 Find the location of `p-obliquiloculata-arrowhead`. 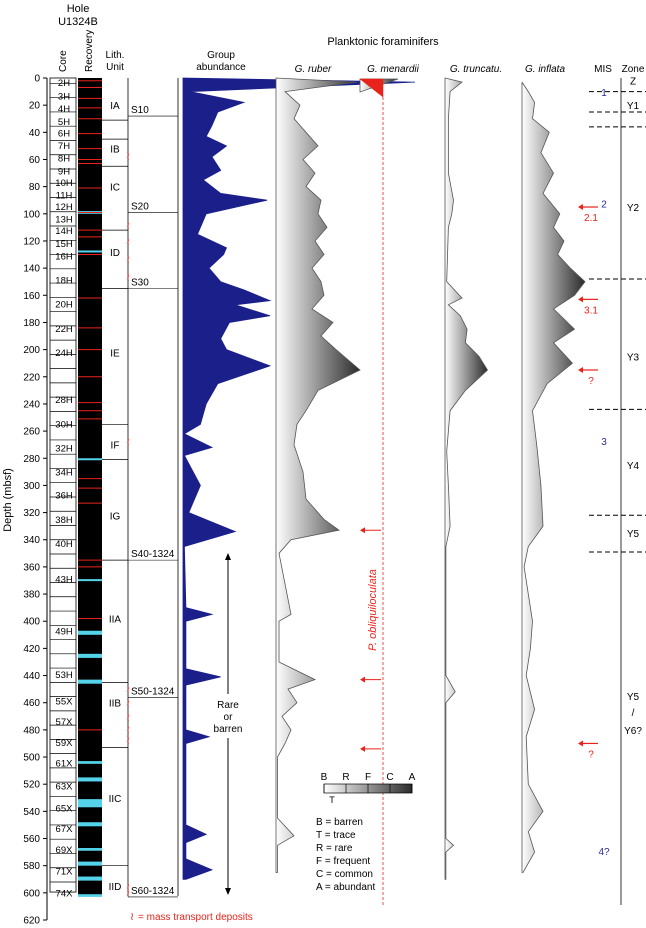

p-obliquiloculata-arrowhead is located at coordinates (362, 530).